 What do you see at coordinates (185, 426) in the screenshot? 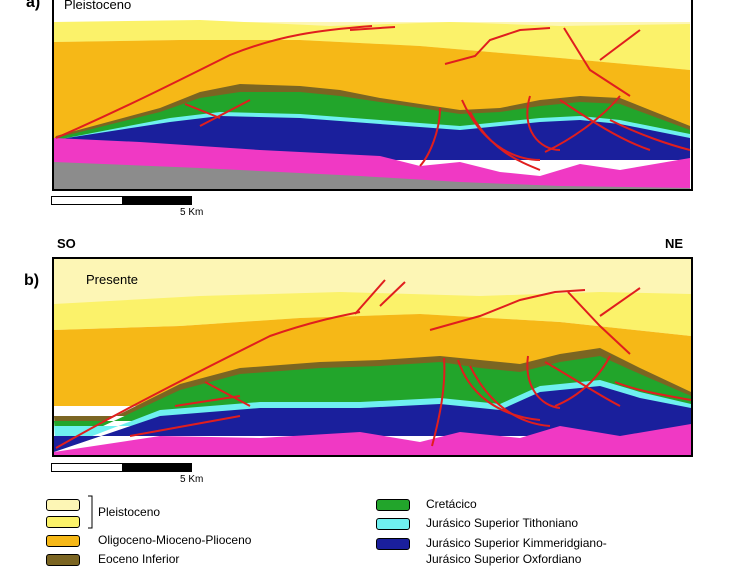
I see `fault-b8` at bounding box center [185, 426].